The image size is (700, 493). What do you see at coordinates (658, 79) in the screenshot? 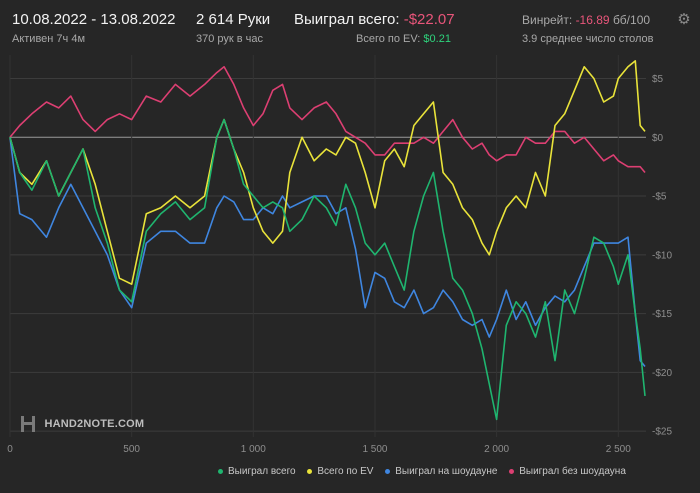
I see `y-tick-label: $5` at bounding box center [658, 79].